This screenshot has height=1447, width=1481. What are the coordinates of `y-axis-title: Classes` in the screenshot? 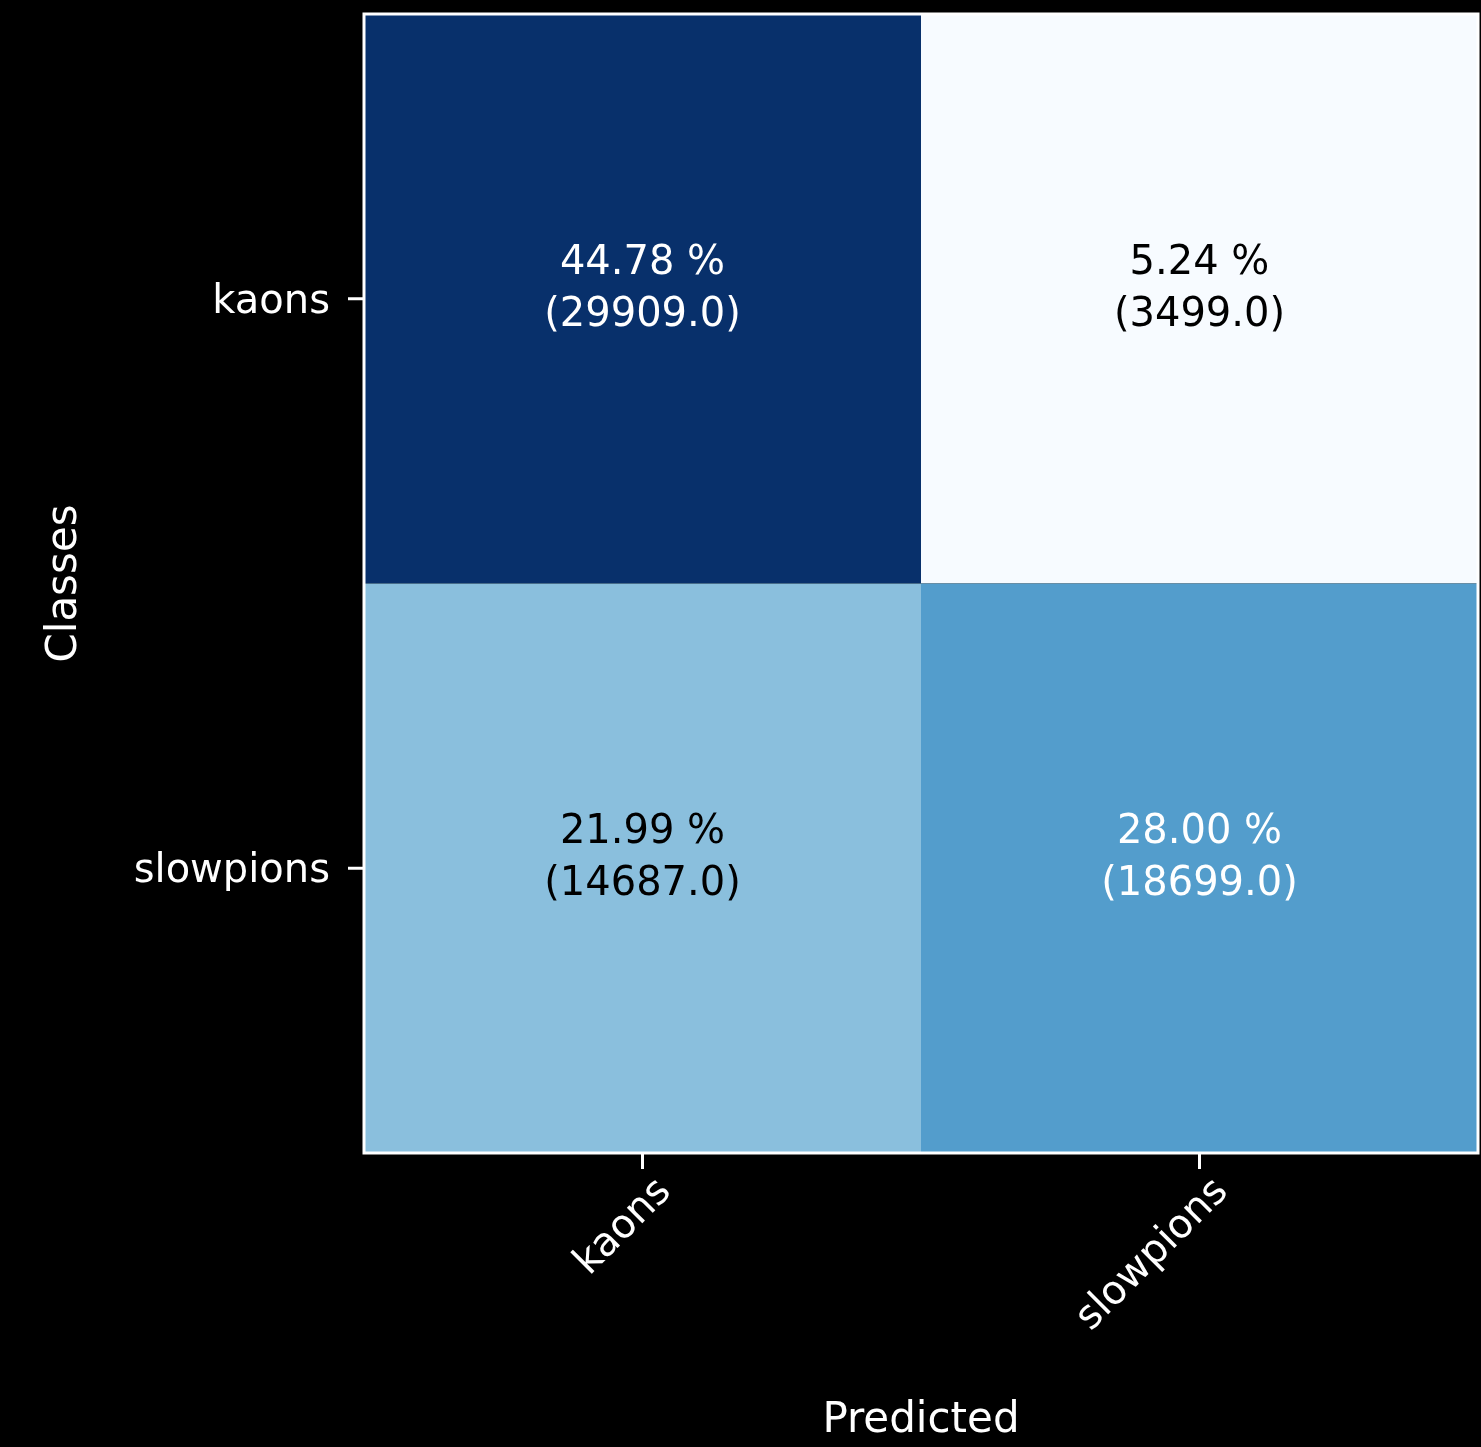 It's located at (61, 583).